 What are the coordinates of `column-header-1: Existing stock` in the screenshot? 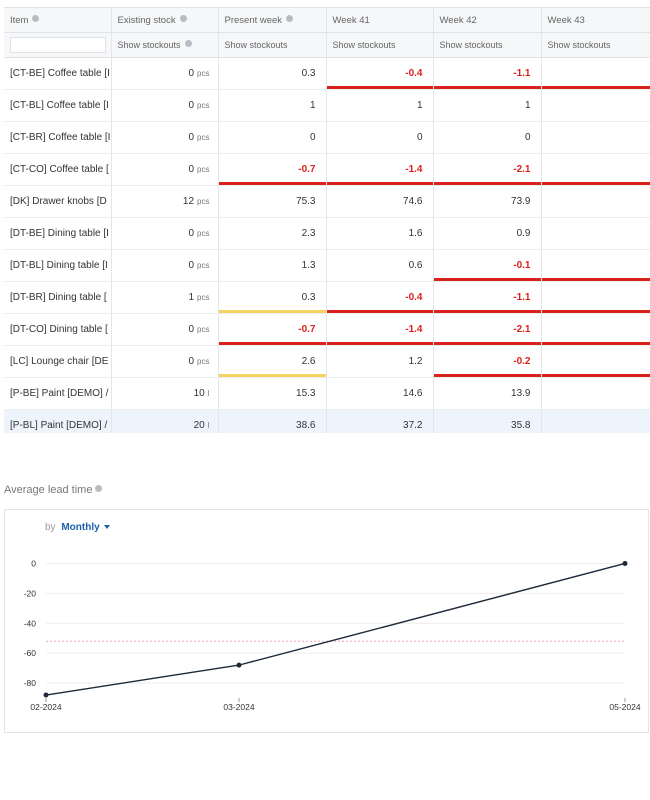 It's located at (165, 20).